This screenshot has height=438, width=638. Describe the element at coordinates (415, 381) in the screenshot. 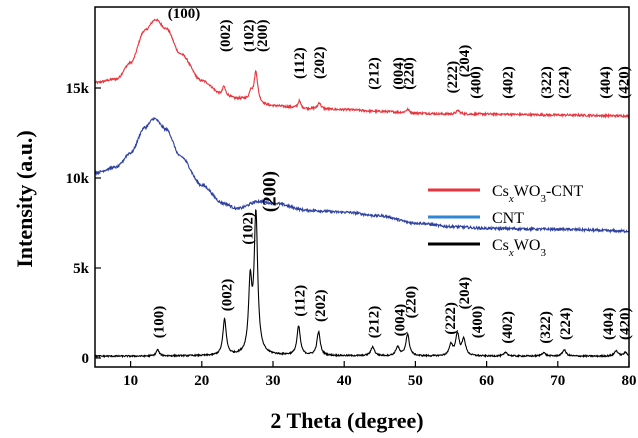

I see `x-tick-label: 50` at that location.